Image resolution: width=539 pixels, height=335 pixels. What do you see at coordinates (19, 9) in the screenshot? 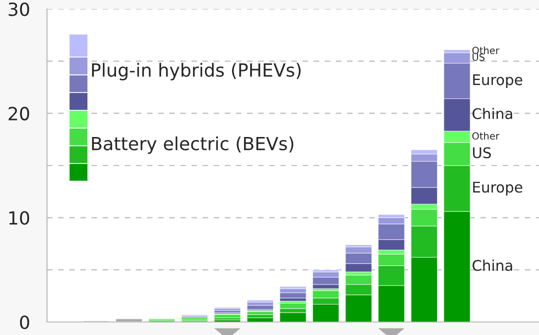
I see `y-tick-label: 30` at bounding box center [19, 9].